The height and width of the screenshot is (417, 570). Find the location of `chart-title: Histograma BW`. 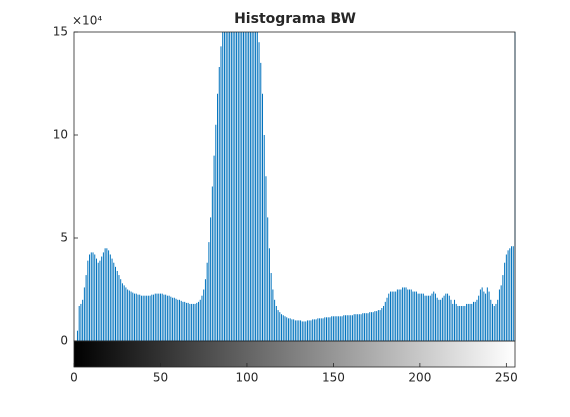

chart-title: Histograma BW is located at coordinates (295, 19).